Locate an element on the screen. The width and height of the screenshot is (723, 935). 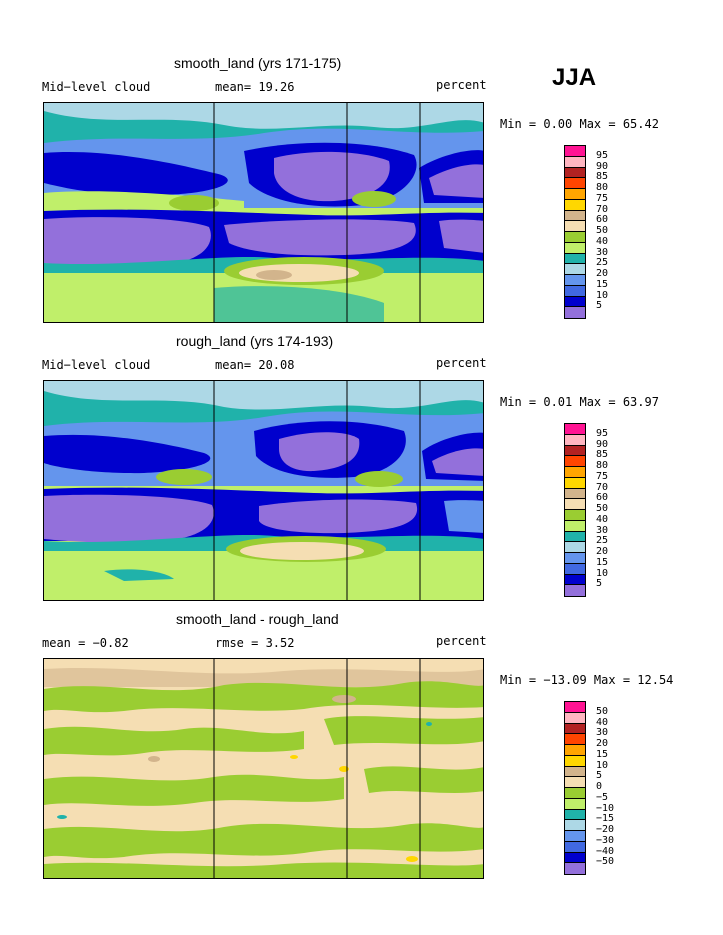
panel-3-colorbar is located at coordinates (575, 788).